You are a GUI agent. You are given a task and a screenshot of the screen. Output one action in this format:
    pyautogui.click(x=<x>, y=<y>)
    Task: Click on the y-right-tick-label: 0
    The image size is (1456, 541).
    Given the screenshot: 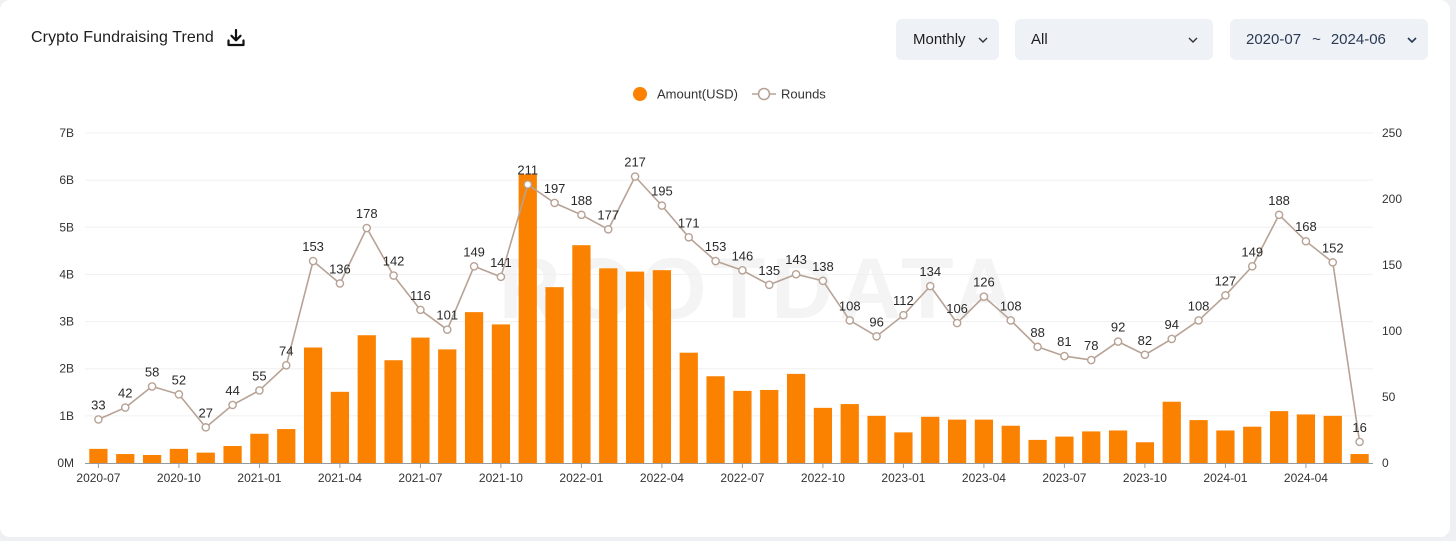 What is the action you would take?
    pyautogui.click(x=1385, y=463)
    